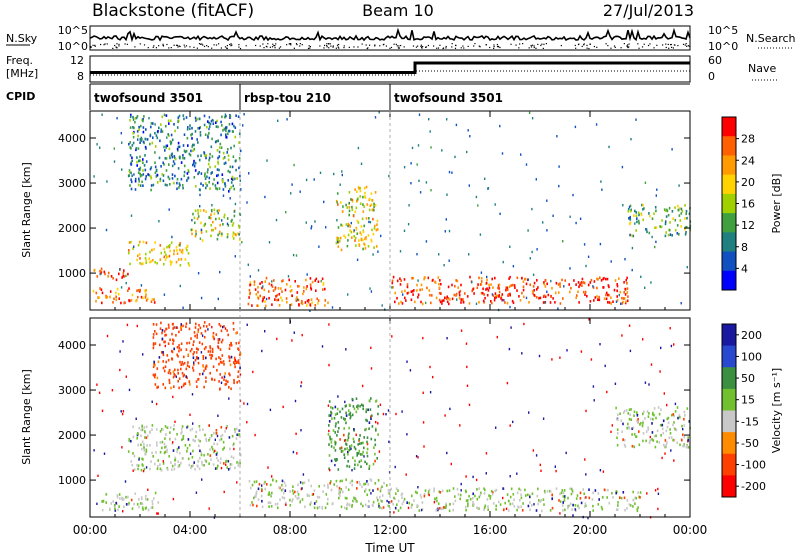 The image size is (800, 554). I want to click on nsky-label: N.Sky, so click(22, 38).